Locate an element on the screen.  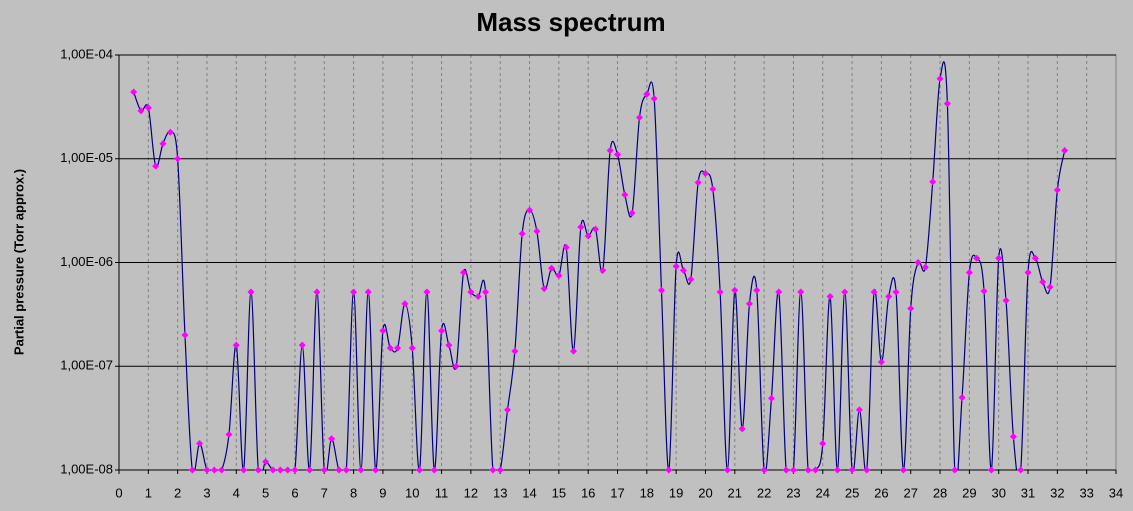
y-tick-label: 1,00E-05 is located at coordinates (86, 157).